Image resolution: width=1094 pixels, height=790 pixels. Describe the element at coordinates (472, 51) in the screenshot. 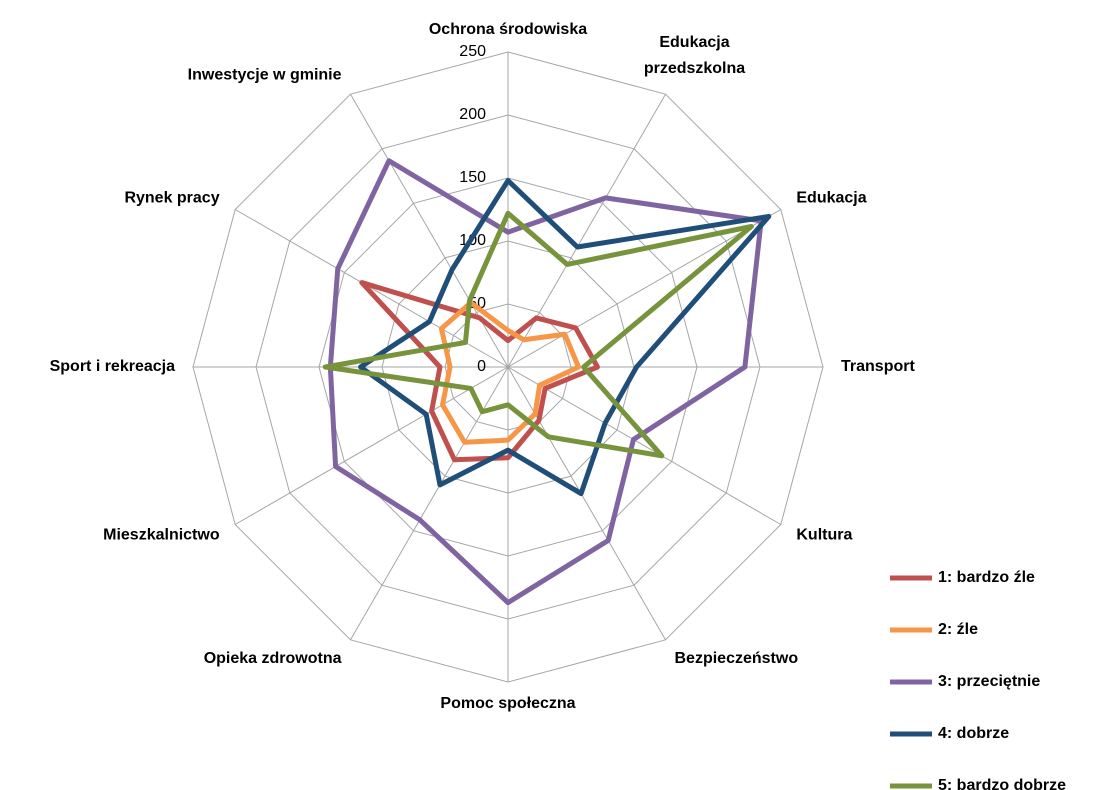

I see `r-tick-label: 250` at that location.